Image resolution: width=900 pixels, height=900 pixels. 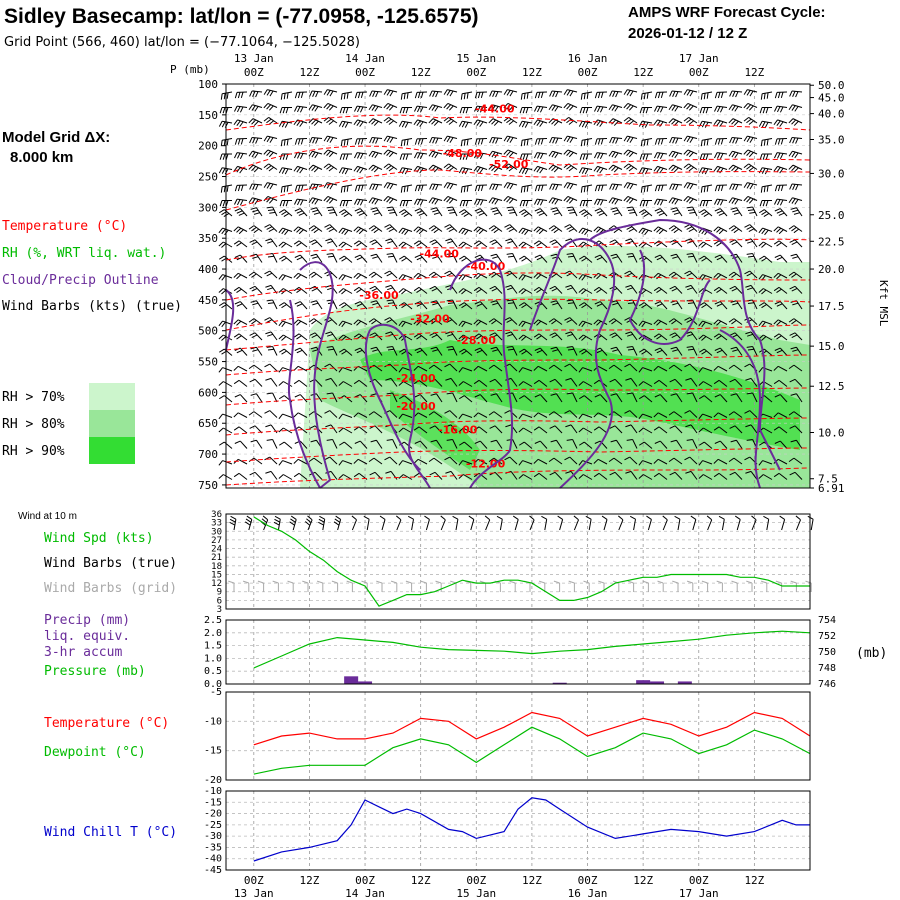 I want to click on surface-barb-feather, so click(x=621, y=518).